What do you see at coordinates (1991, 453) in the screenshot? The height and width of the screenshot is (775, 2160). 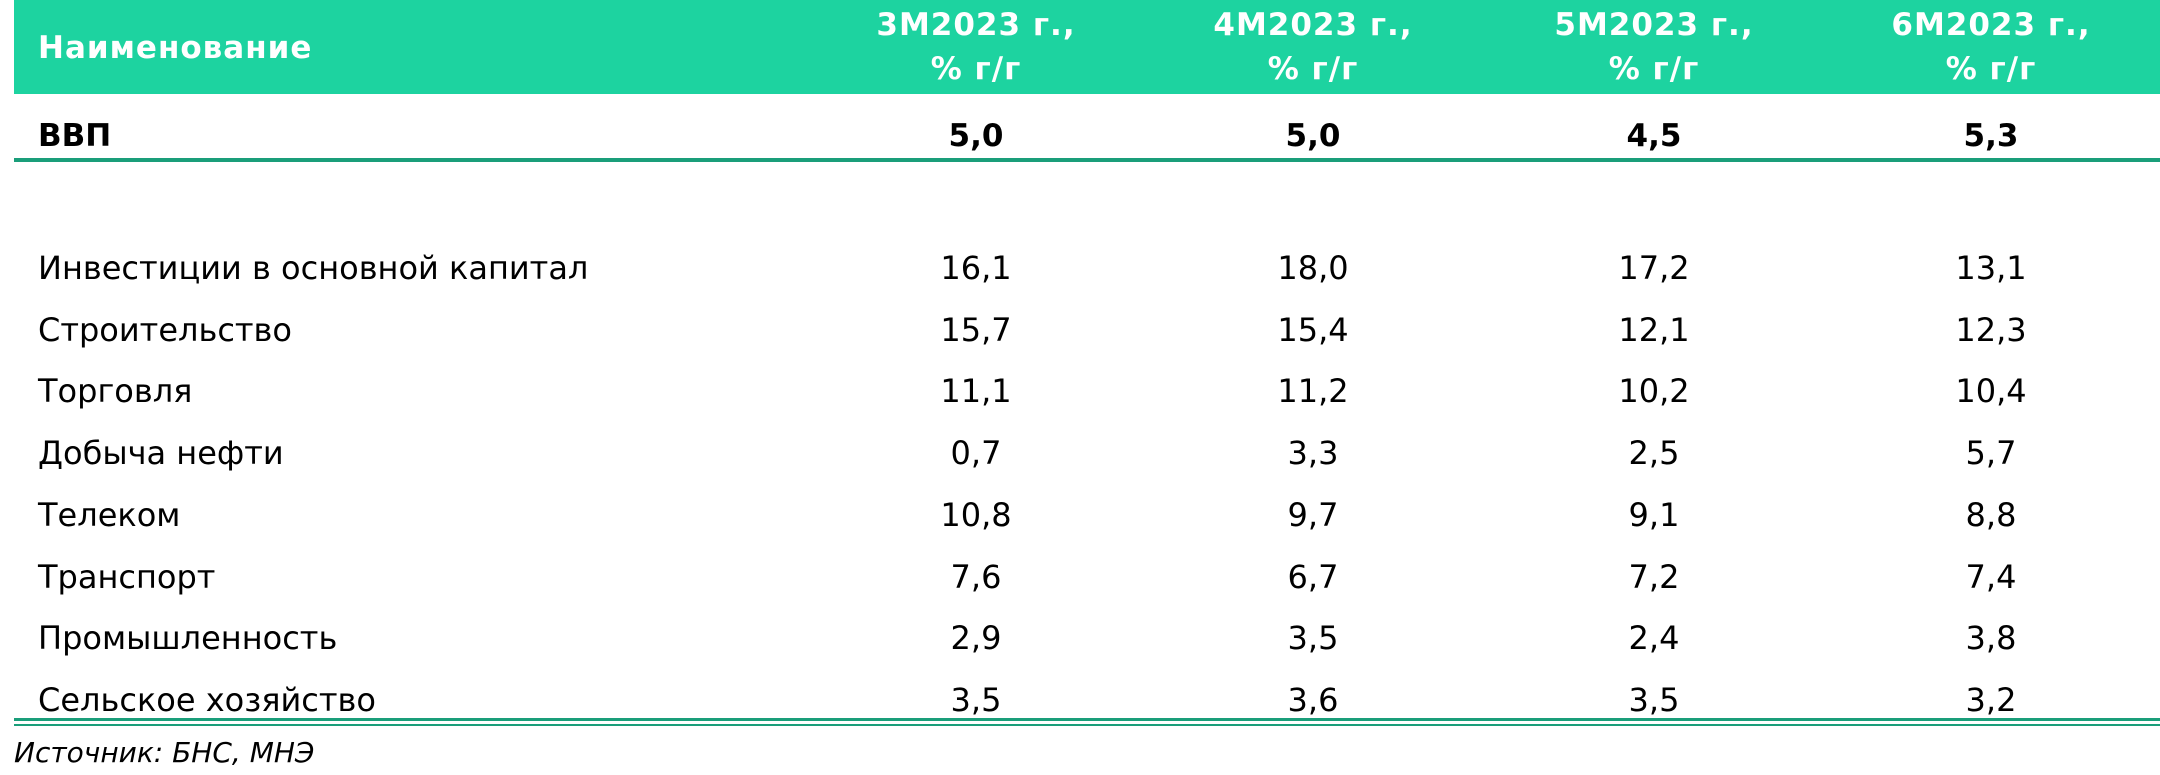 I see `value-cell: 5,7` at bounding box center [1991, 453].